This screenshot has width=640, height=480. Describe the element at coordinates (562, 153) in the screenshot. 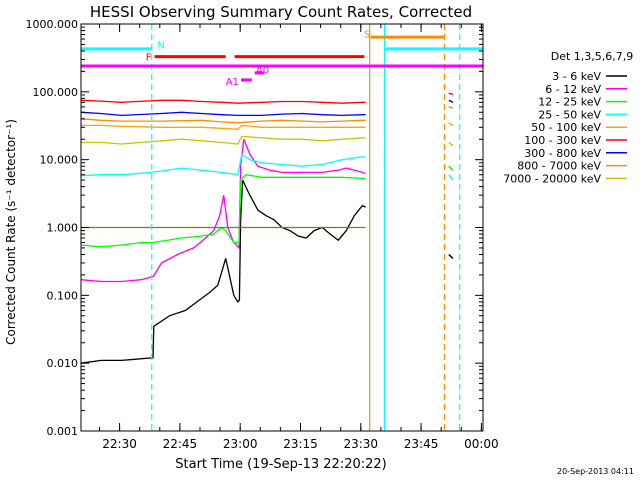

I see `legend-label-6: 300 - 800 keV` at that location.